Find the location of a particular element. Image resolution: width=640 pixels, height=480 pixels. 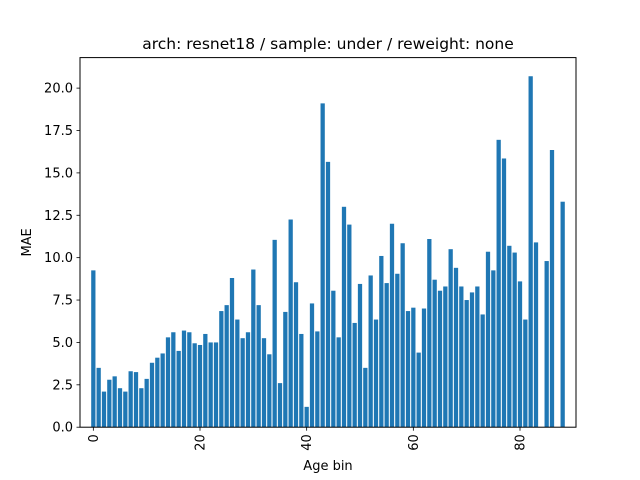

x-axis: 0 20 40 60 80 is located at coordinates (308, 439).